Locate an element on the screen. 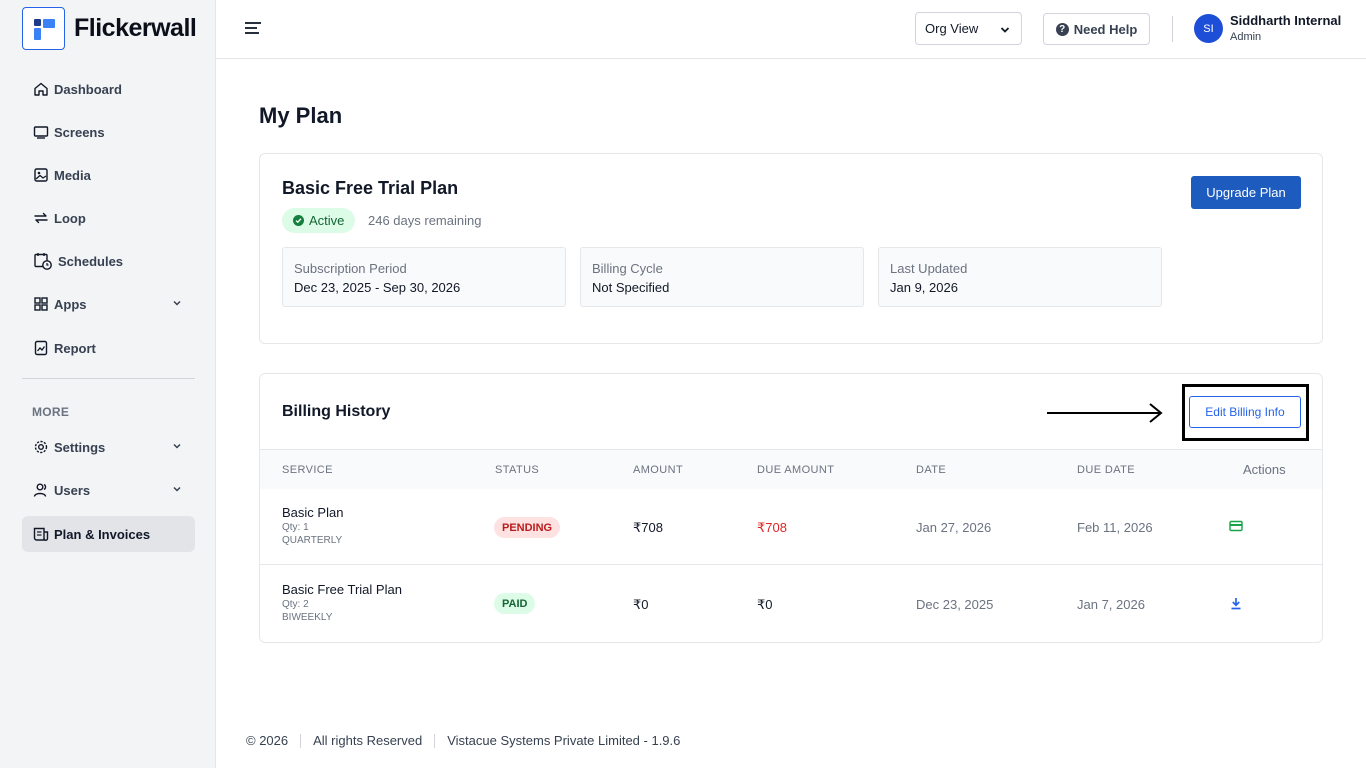  org-view-value: Org View is located at coordinates (952, 28).